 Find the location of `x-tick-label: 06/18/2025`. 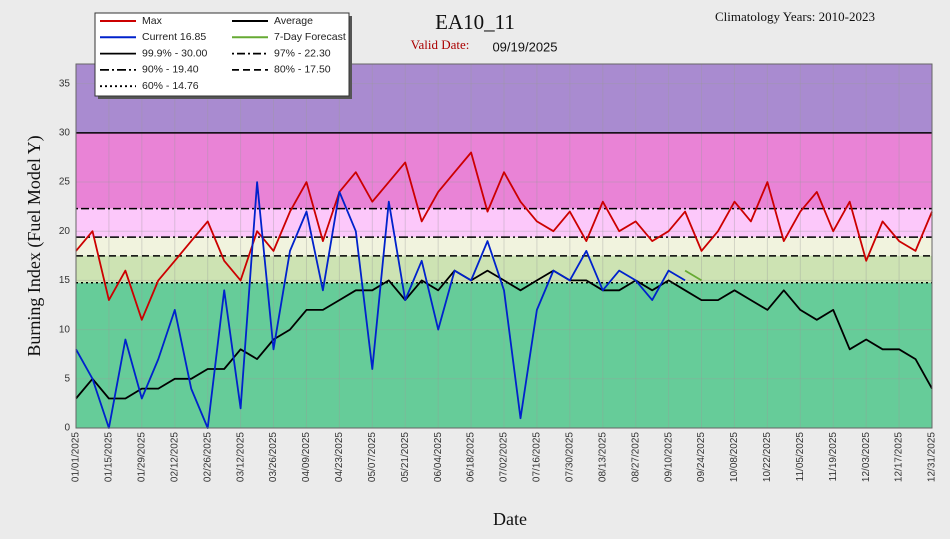

x-tick-label: 06/18/2025 is located at coordinates (471, 457).